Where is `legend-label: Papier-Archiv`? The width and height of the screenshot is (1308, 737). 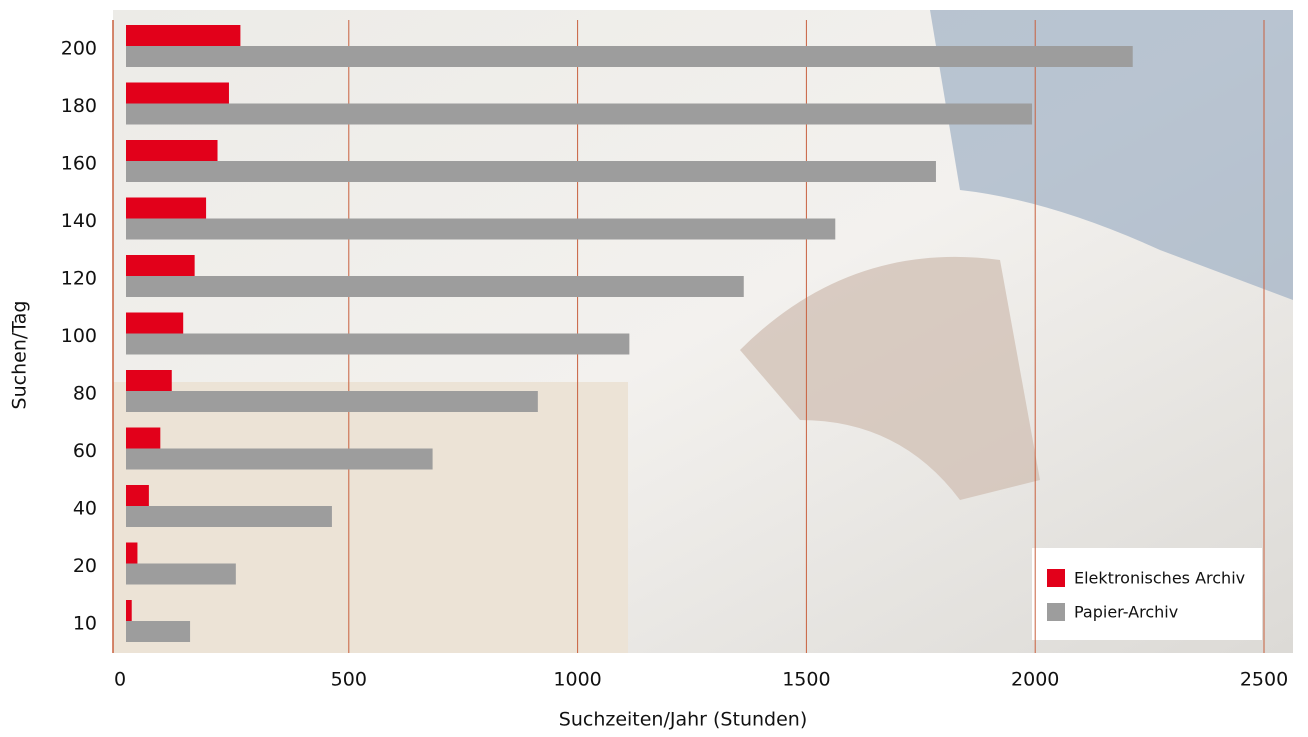 legend-label: Papier-Archiv is located at coordinates (1126, 612).